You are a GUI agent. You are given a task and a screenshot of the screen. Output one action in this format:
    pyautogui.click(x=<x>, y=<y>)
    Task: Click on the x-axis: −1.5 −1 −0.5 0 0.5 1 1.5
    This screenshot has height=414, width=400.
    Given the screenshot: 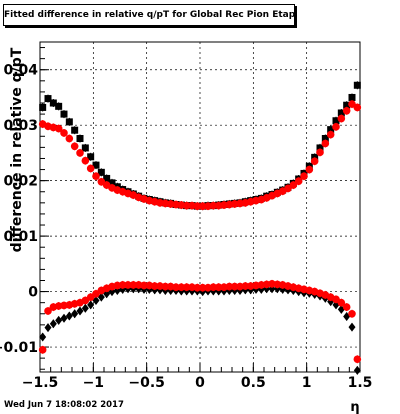 What is the action you would take?
    pyautogui.click(x=197, y=377)
    